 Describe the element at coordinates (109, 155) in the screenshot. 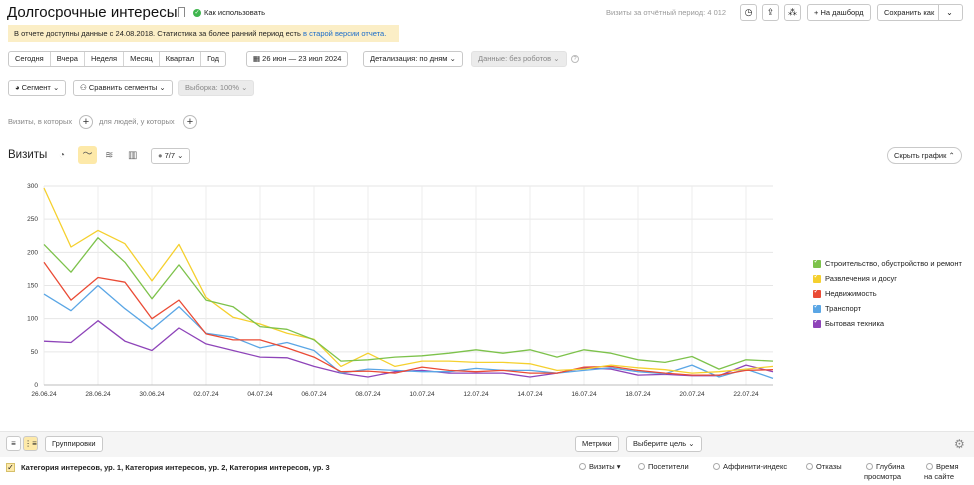

I see `chart-type-area-icon: ≋` at that location.